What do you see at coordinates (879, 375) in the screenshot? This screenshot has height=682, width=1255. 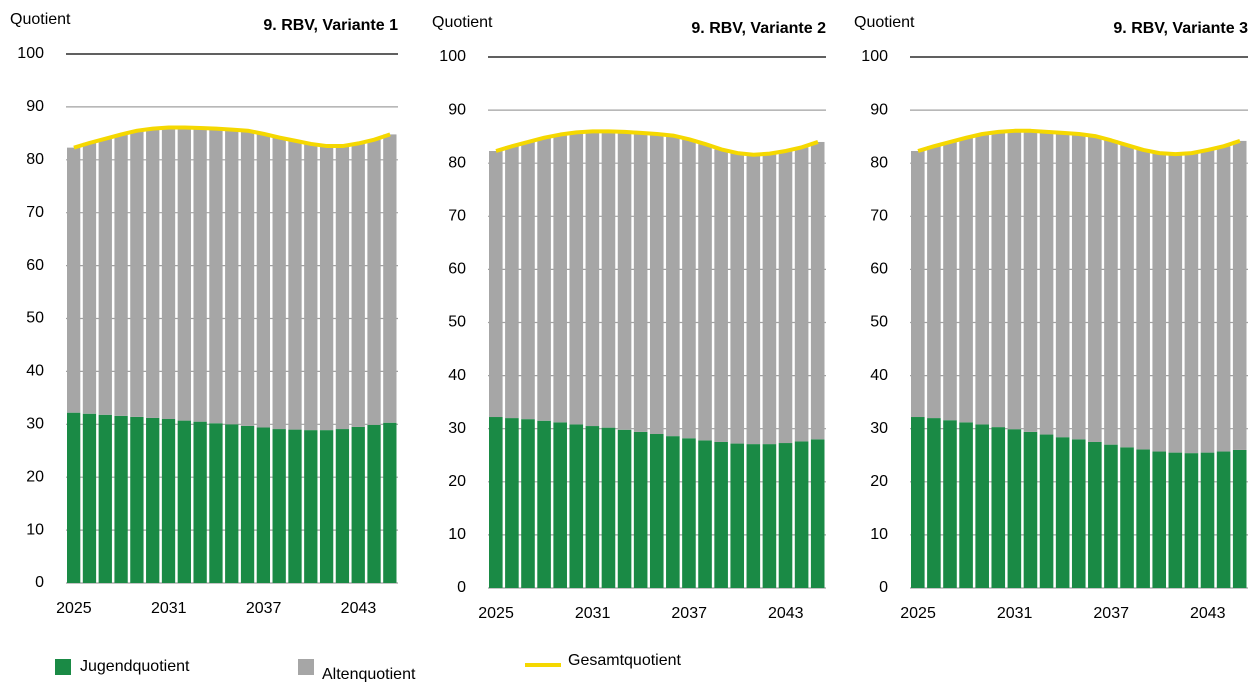 I see `y-tick-label: 40` at bounding box center [879, 375].